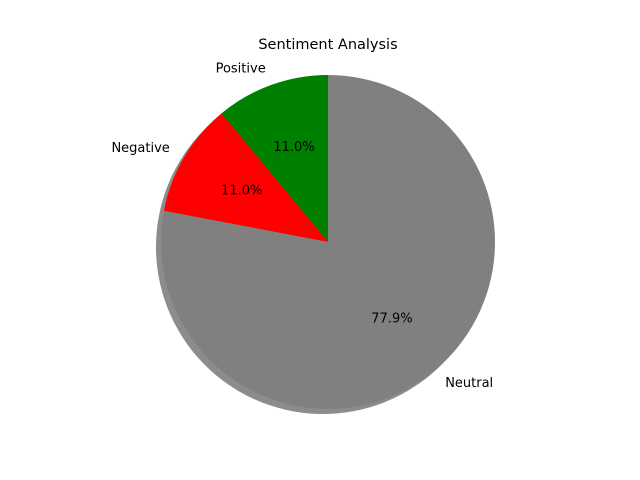 The image size is (640, 480). Describe the element at coordinates (140, 148) in the screenshot. I see `slice-label-negative: Negative` at that location.